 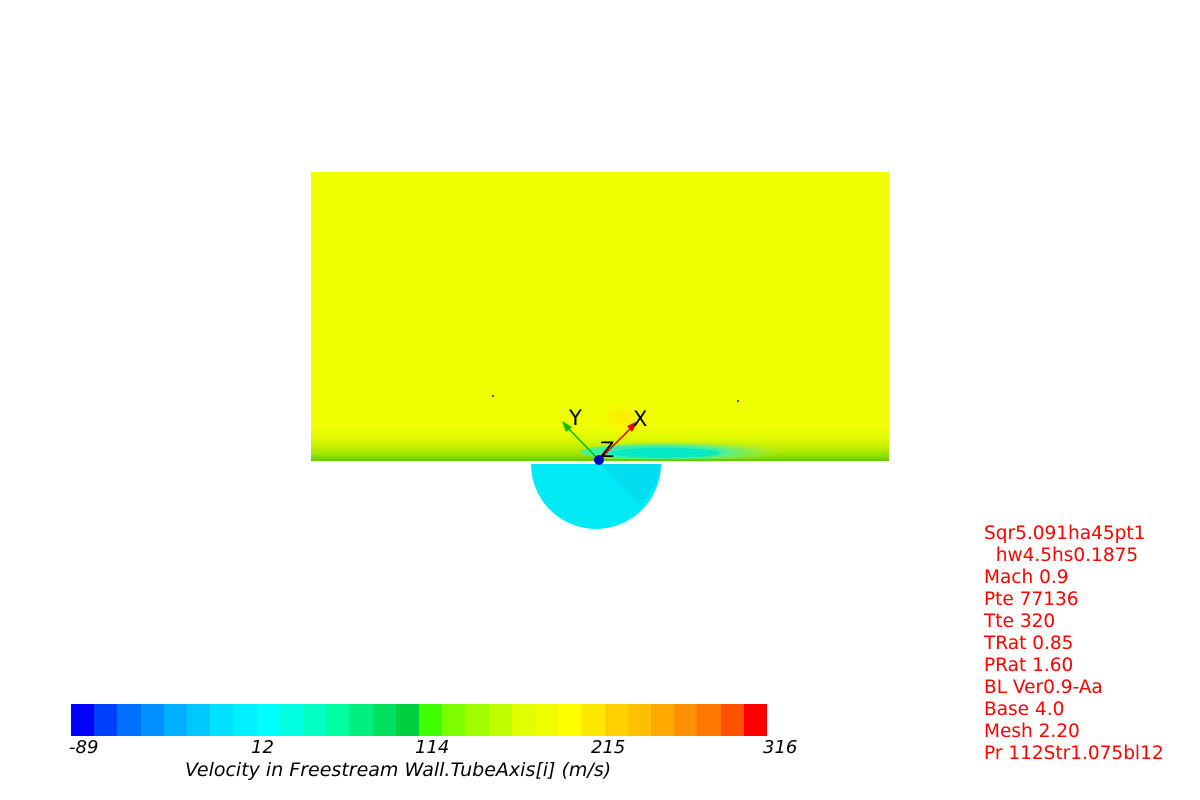 What do you see at coordinates (1032, 731) in the screenshot?
I see `param-line: Mesh 2.20` at bounding box center [1032, 731].